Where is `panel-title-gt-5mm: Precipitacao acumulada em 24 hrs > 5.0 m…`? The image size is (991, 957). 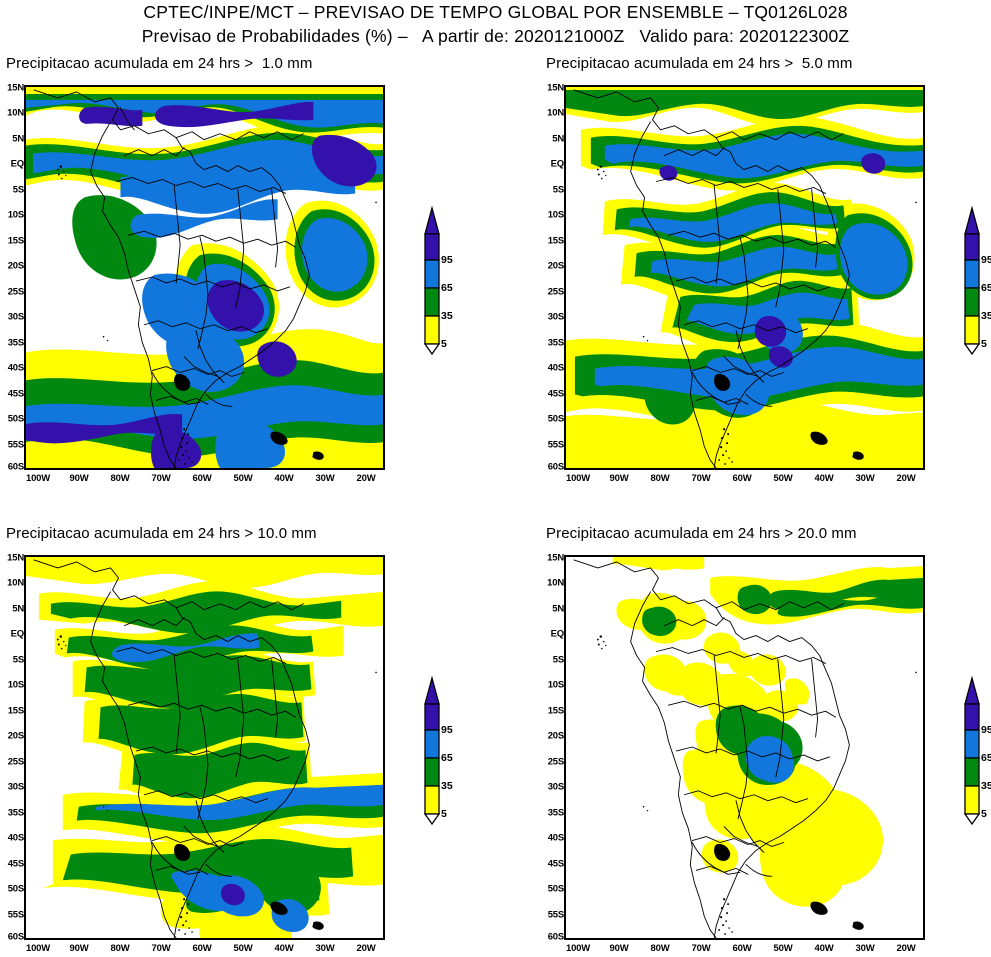
panel-title-gt-5mm: Precipitacao acumulada em 24 hrs > 5.0 m… is located at coordinates (699, 63).